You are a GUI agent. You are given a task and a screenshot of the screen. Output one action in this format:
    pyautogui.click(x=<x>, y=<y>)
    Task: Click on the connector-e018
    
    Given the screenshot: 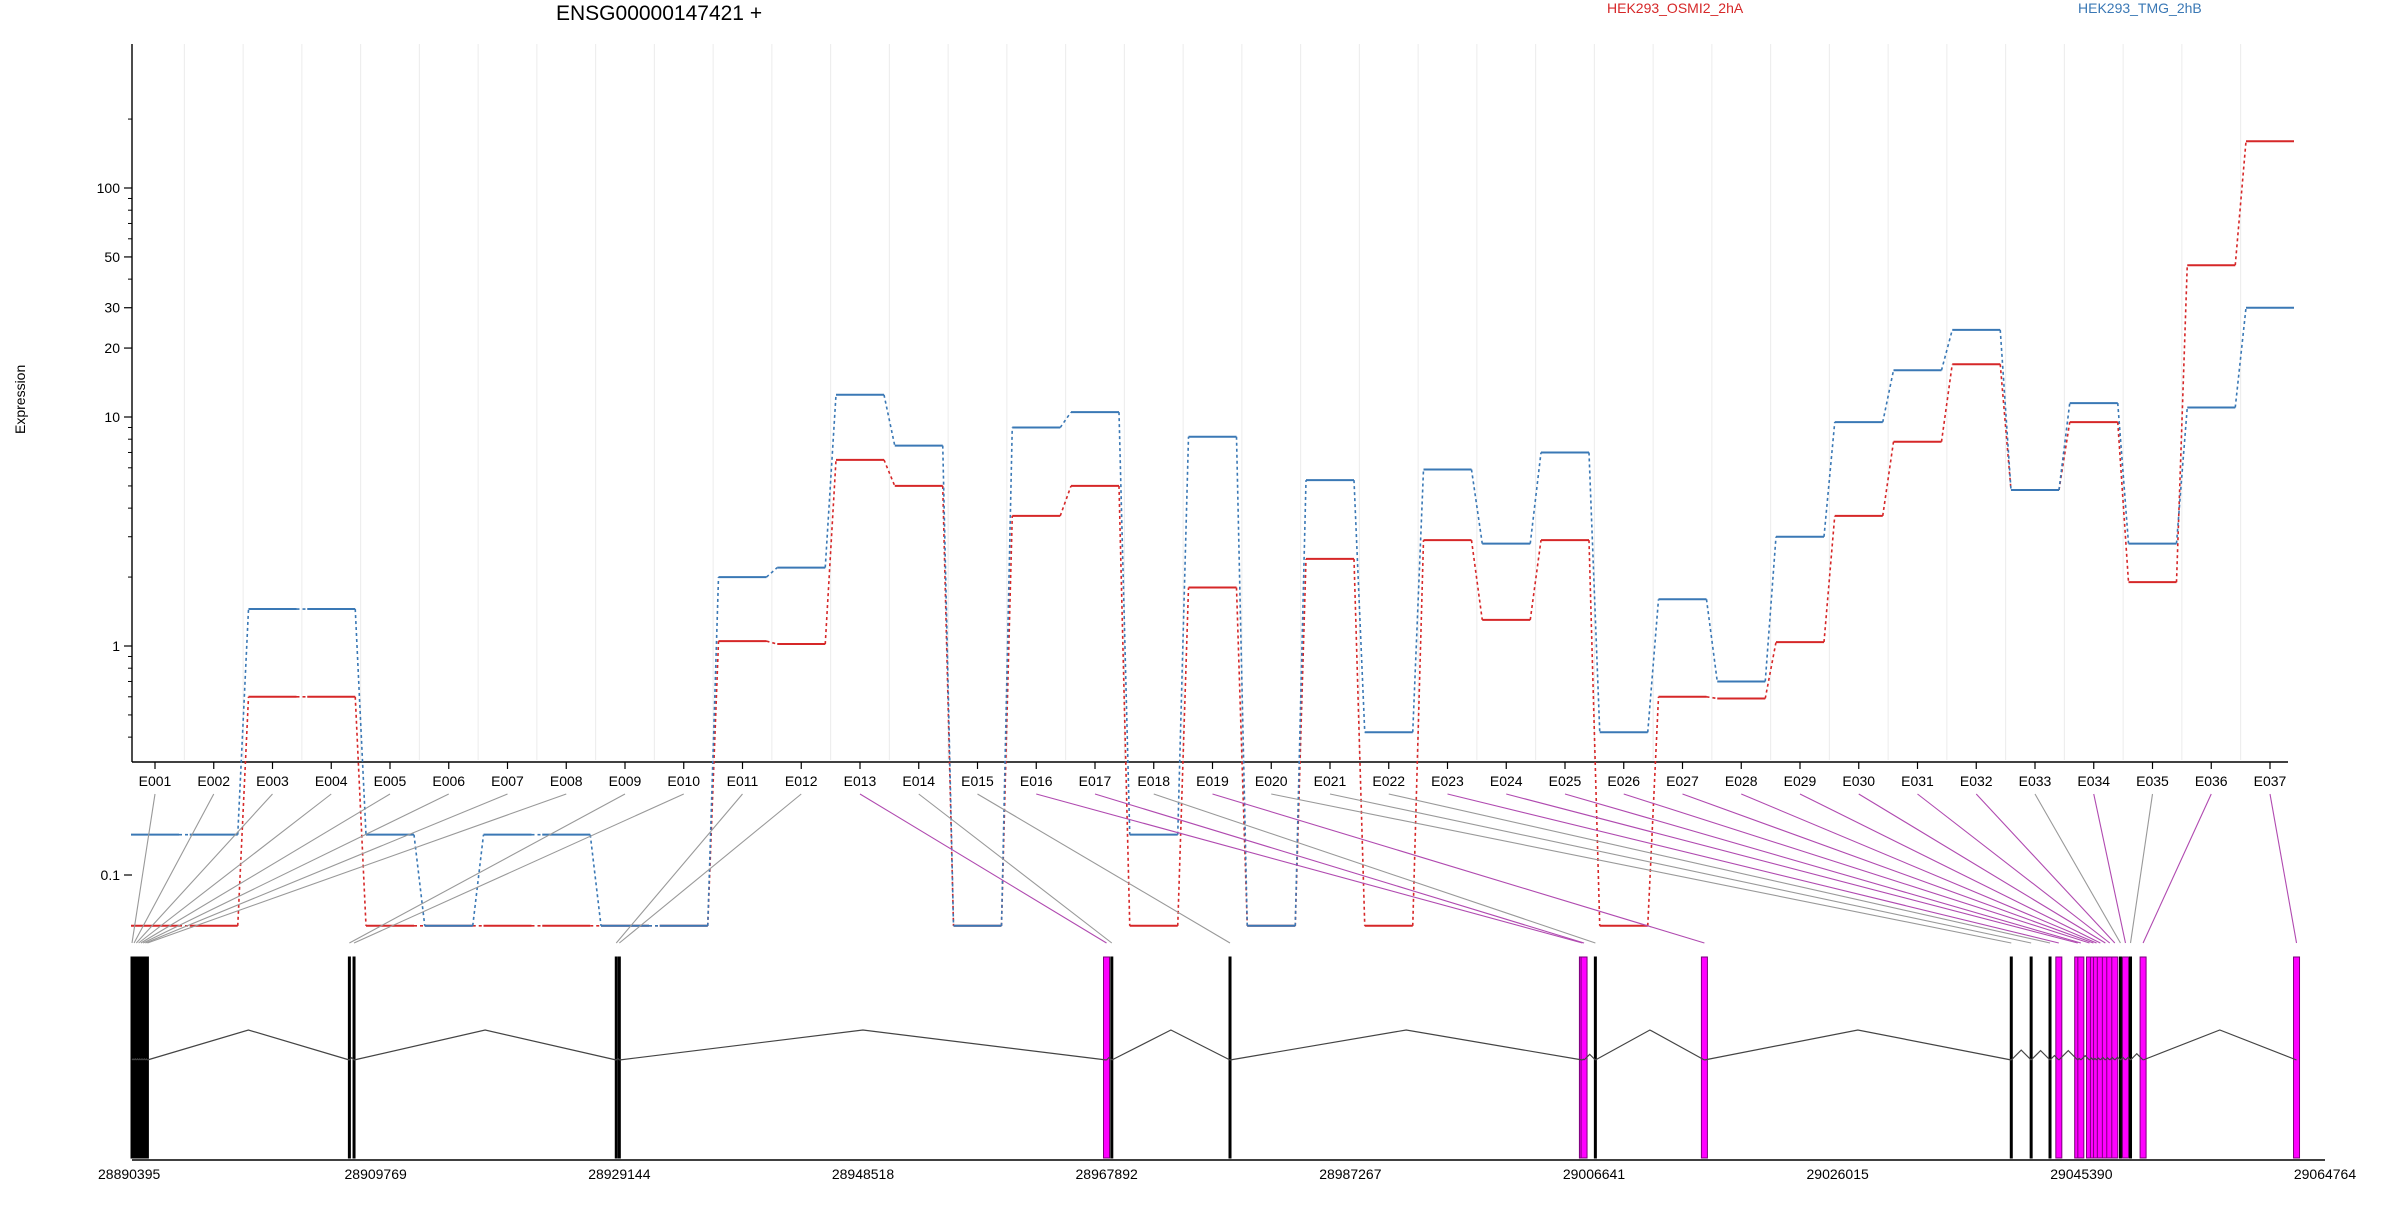 What is the action you would take?
    pyautogui.click(x=1374, y=868)
    